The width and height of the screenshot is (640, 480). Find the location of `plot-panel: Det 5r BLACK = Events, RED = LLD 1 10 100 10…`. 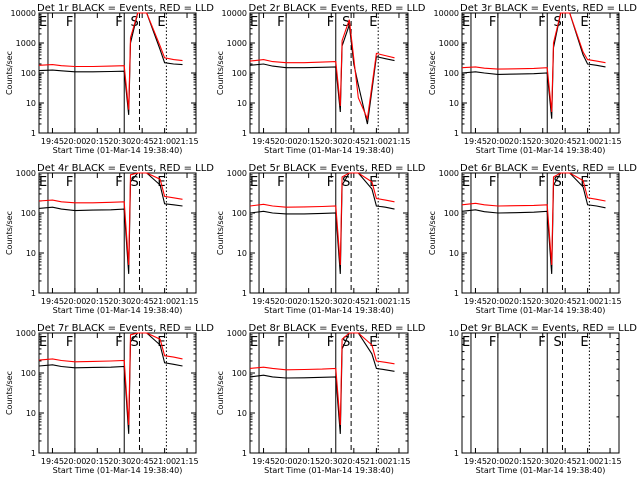

plot-panel: Det 5r BLACK = Events, RED = LLD 1 10 100 10… is located at coordinates (321, 239).